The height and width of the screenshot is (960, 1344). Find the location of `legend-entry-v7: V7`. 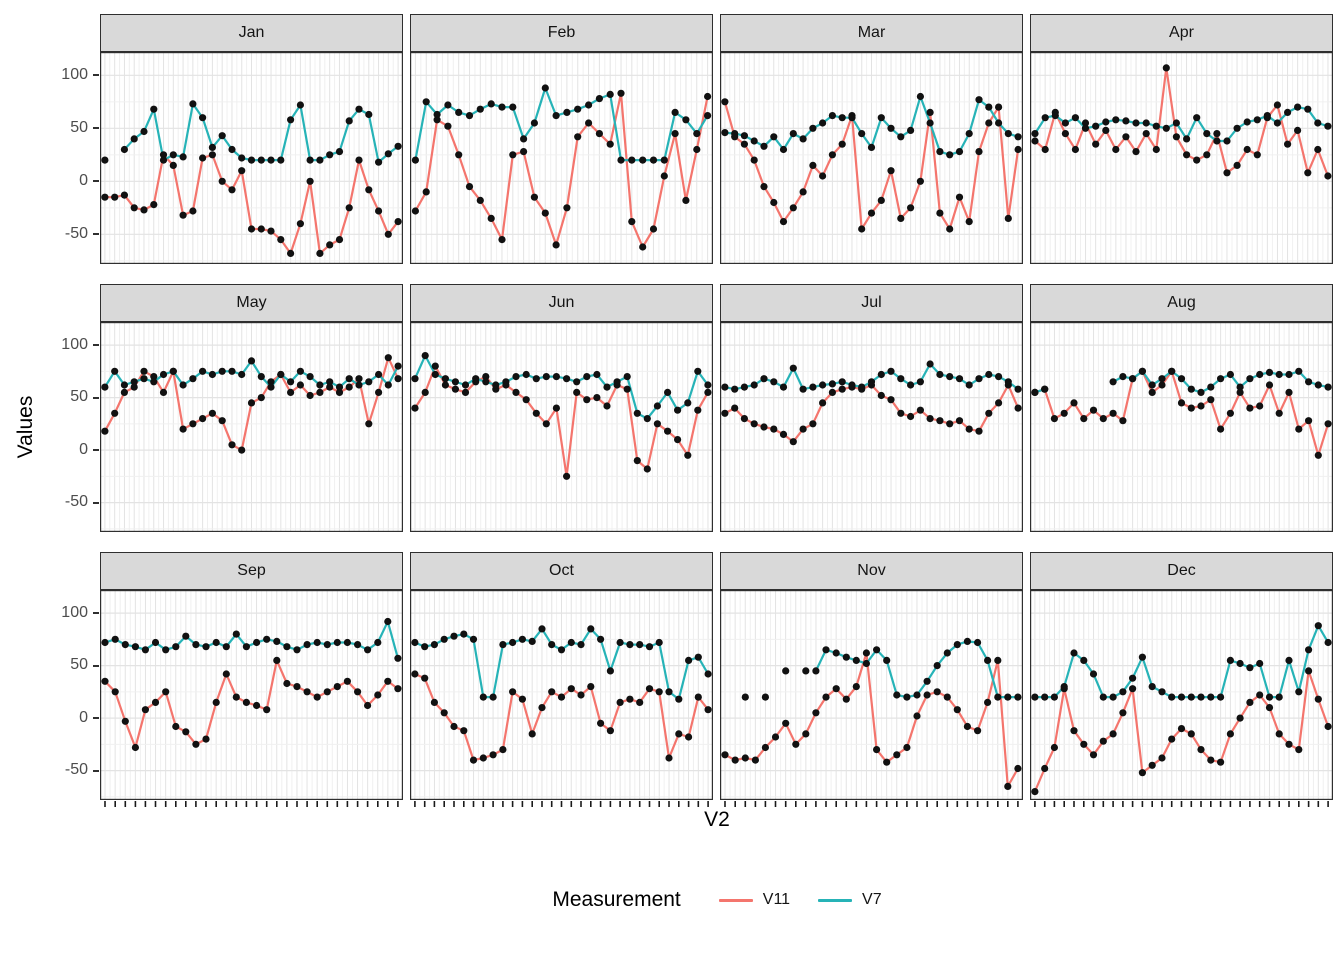

legend-entry-v7: V7 is located at coordinates (850, 900).